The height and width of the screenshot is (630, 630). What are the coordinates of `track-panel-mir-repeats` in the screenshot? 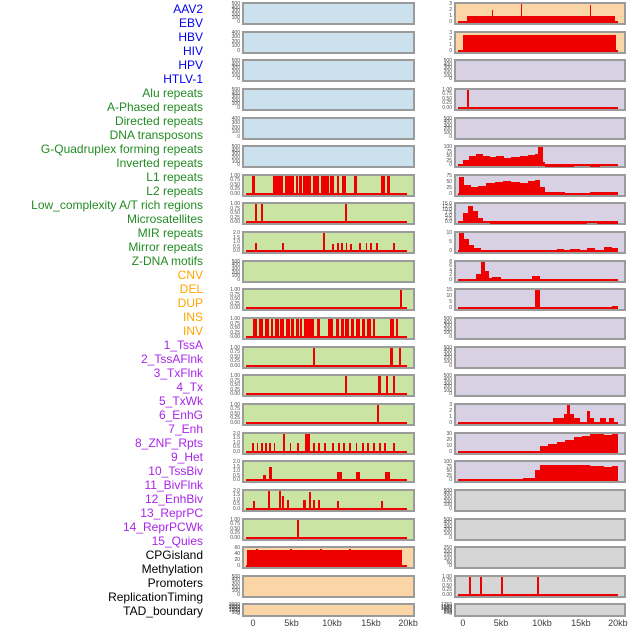 It's located at (328, 472).